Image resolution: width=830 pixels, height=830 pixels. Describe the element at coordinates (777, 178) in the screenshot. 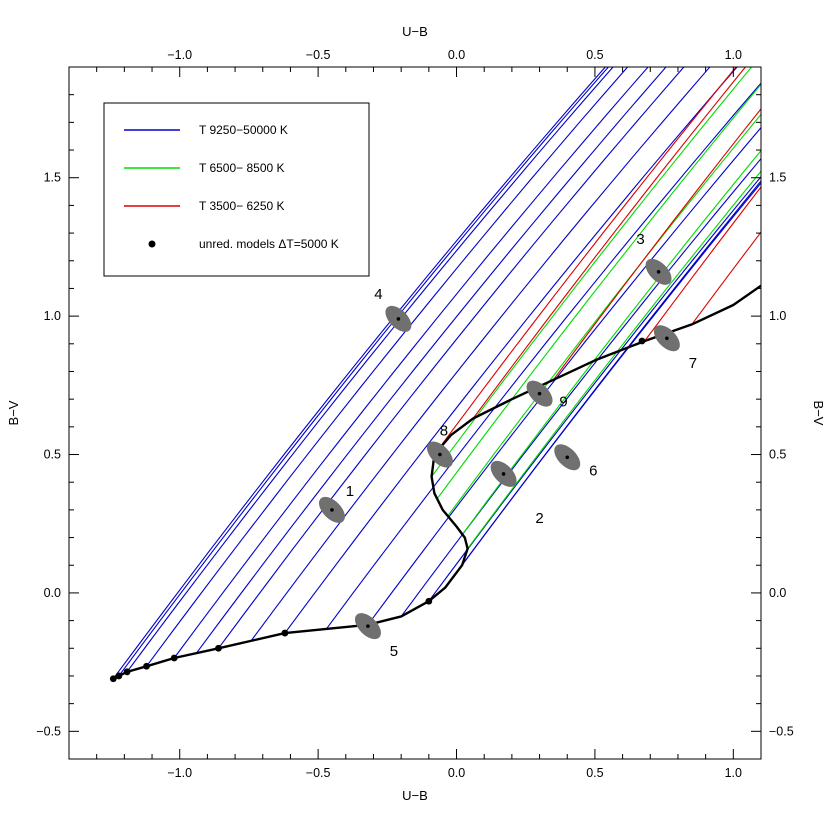

I see `y-tick-label-right-4: 1.5` at that location.